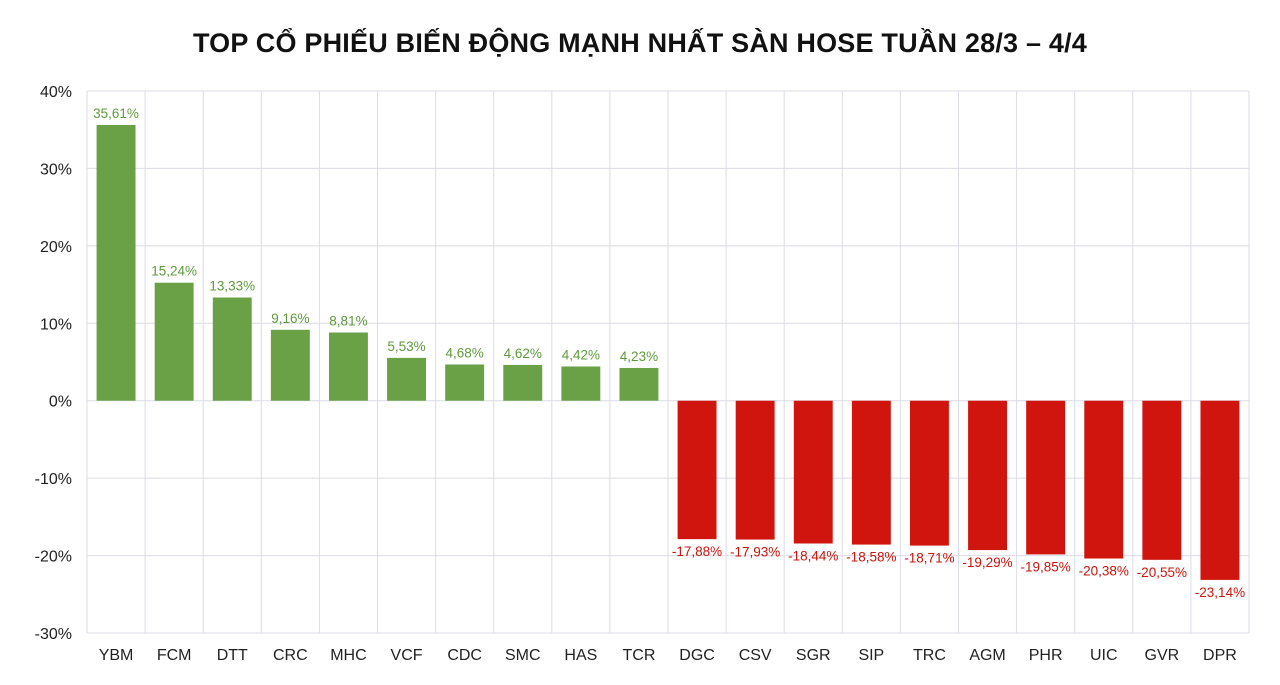  Describe the element at coordinates (581, 383) in the screenshot. I see `bar-has` at that location.